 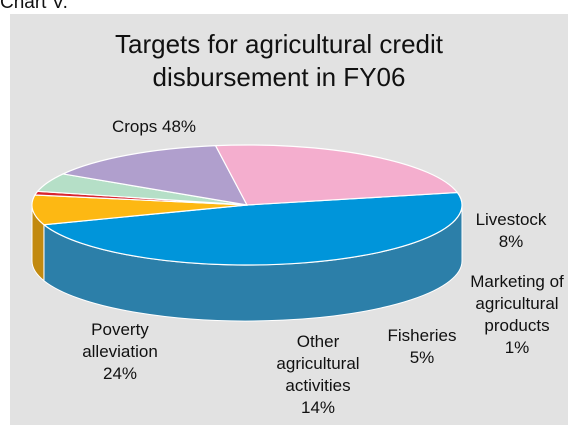 What do you see at coordinates (422, 357) in the screenshot?
I see `pie-label-line: 5%` at bounding box center [422, 357].